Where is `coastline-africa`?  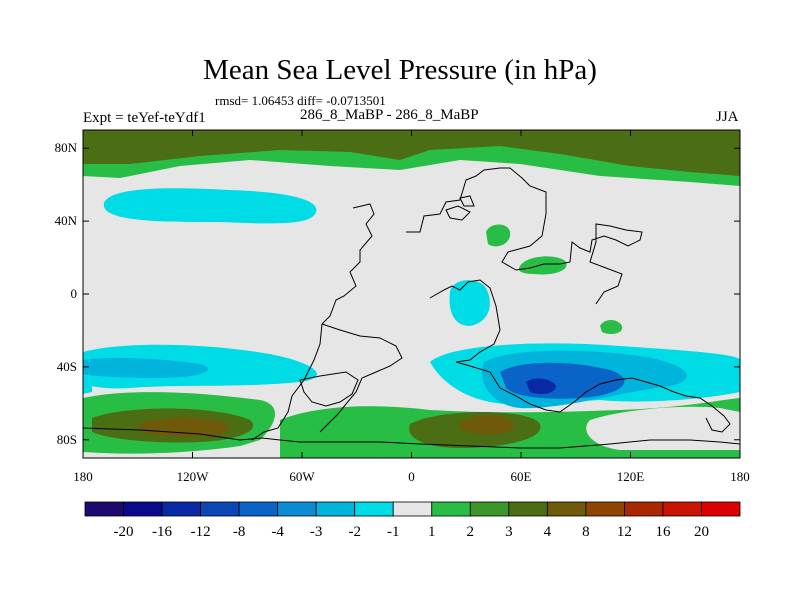 coastline-africa is located at coordinates (465, 321).